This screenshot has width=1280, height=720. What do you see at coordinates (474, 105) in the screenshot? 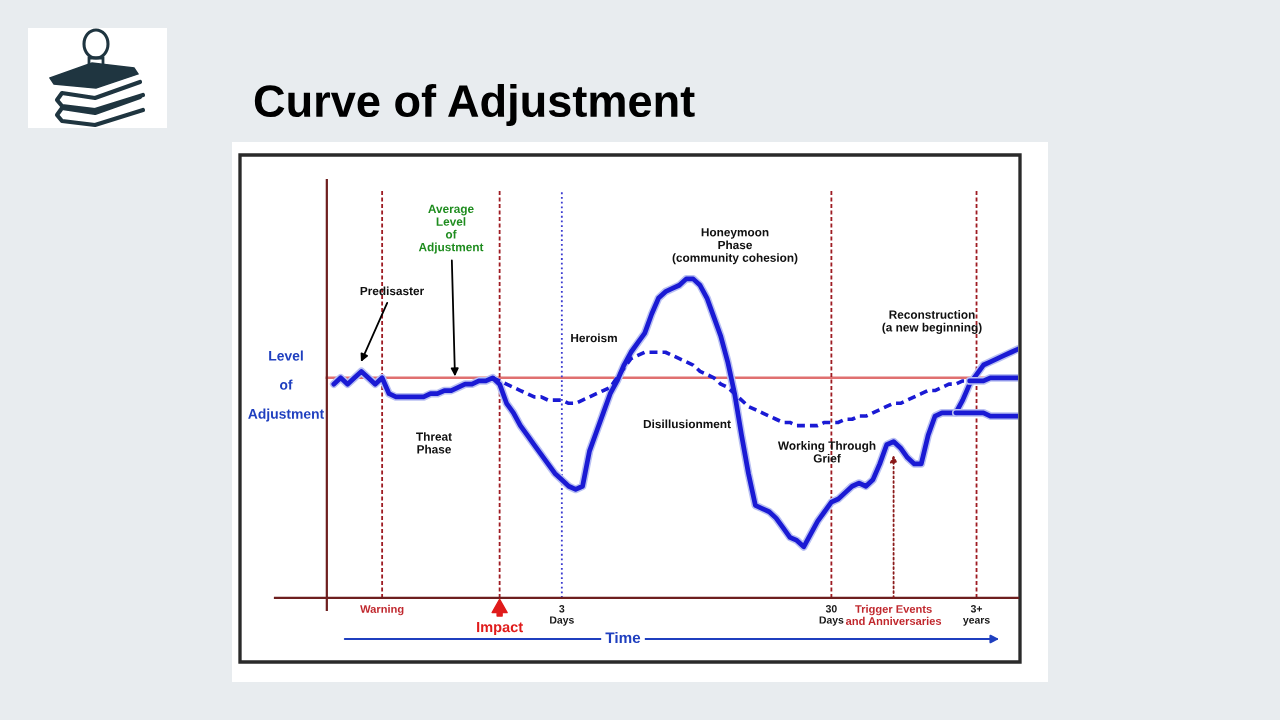
I see `chart-title: Curve of Adjustment` at bounding box center [474, 105].